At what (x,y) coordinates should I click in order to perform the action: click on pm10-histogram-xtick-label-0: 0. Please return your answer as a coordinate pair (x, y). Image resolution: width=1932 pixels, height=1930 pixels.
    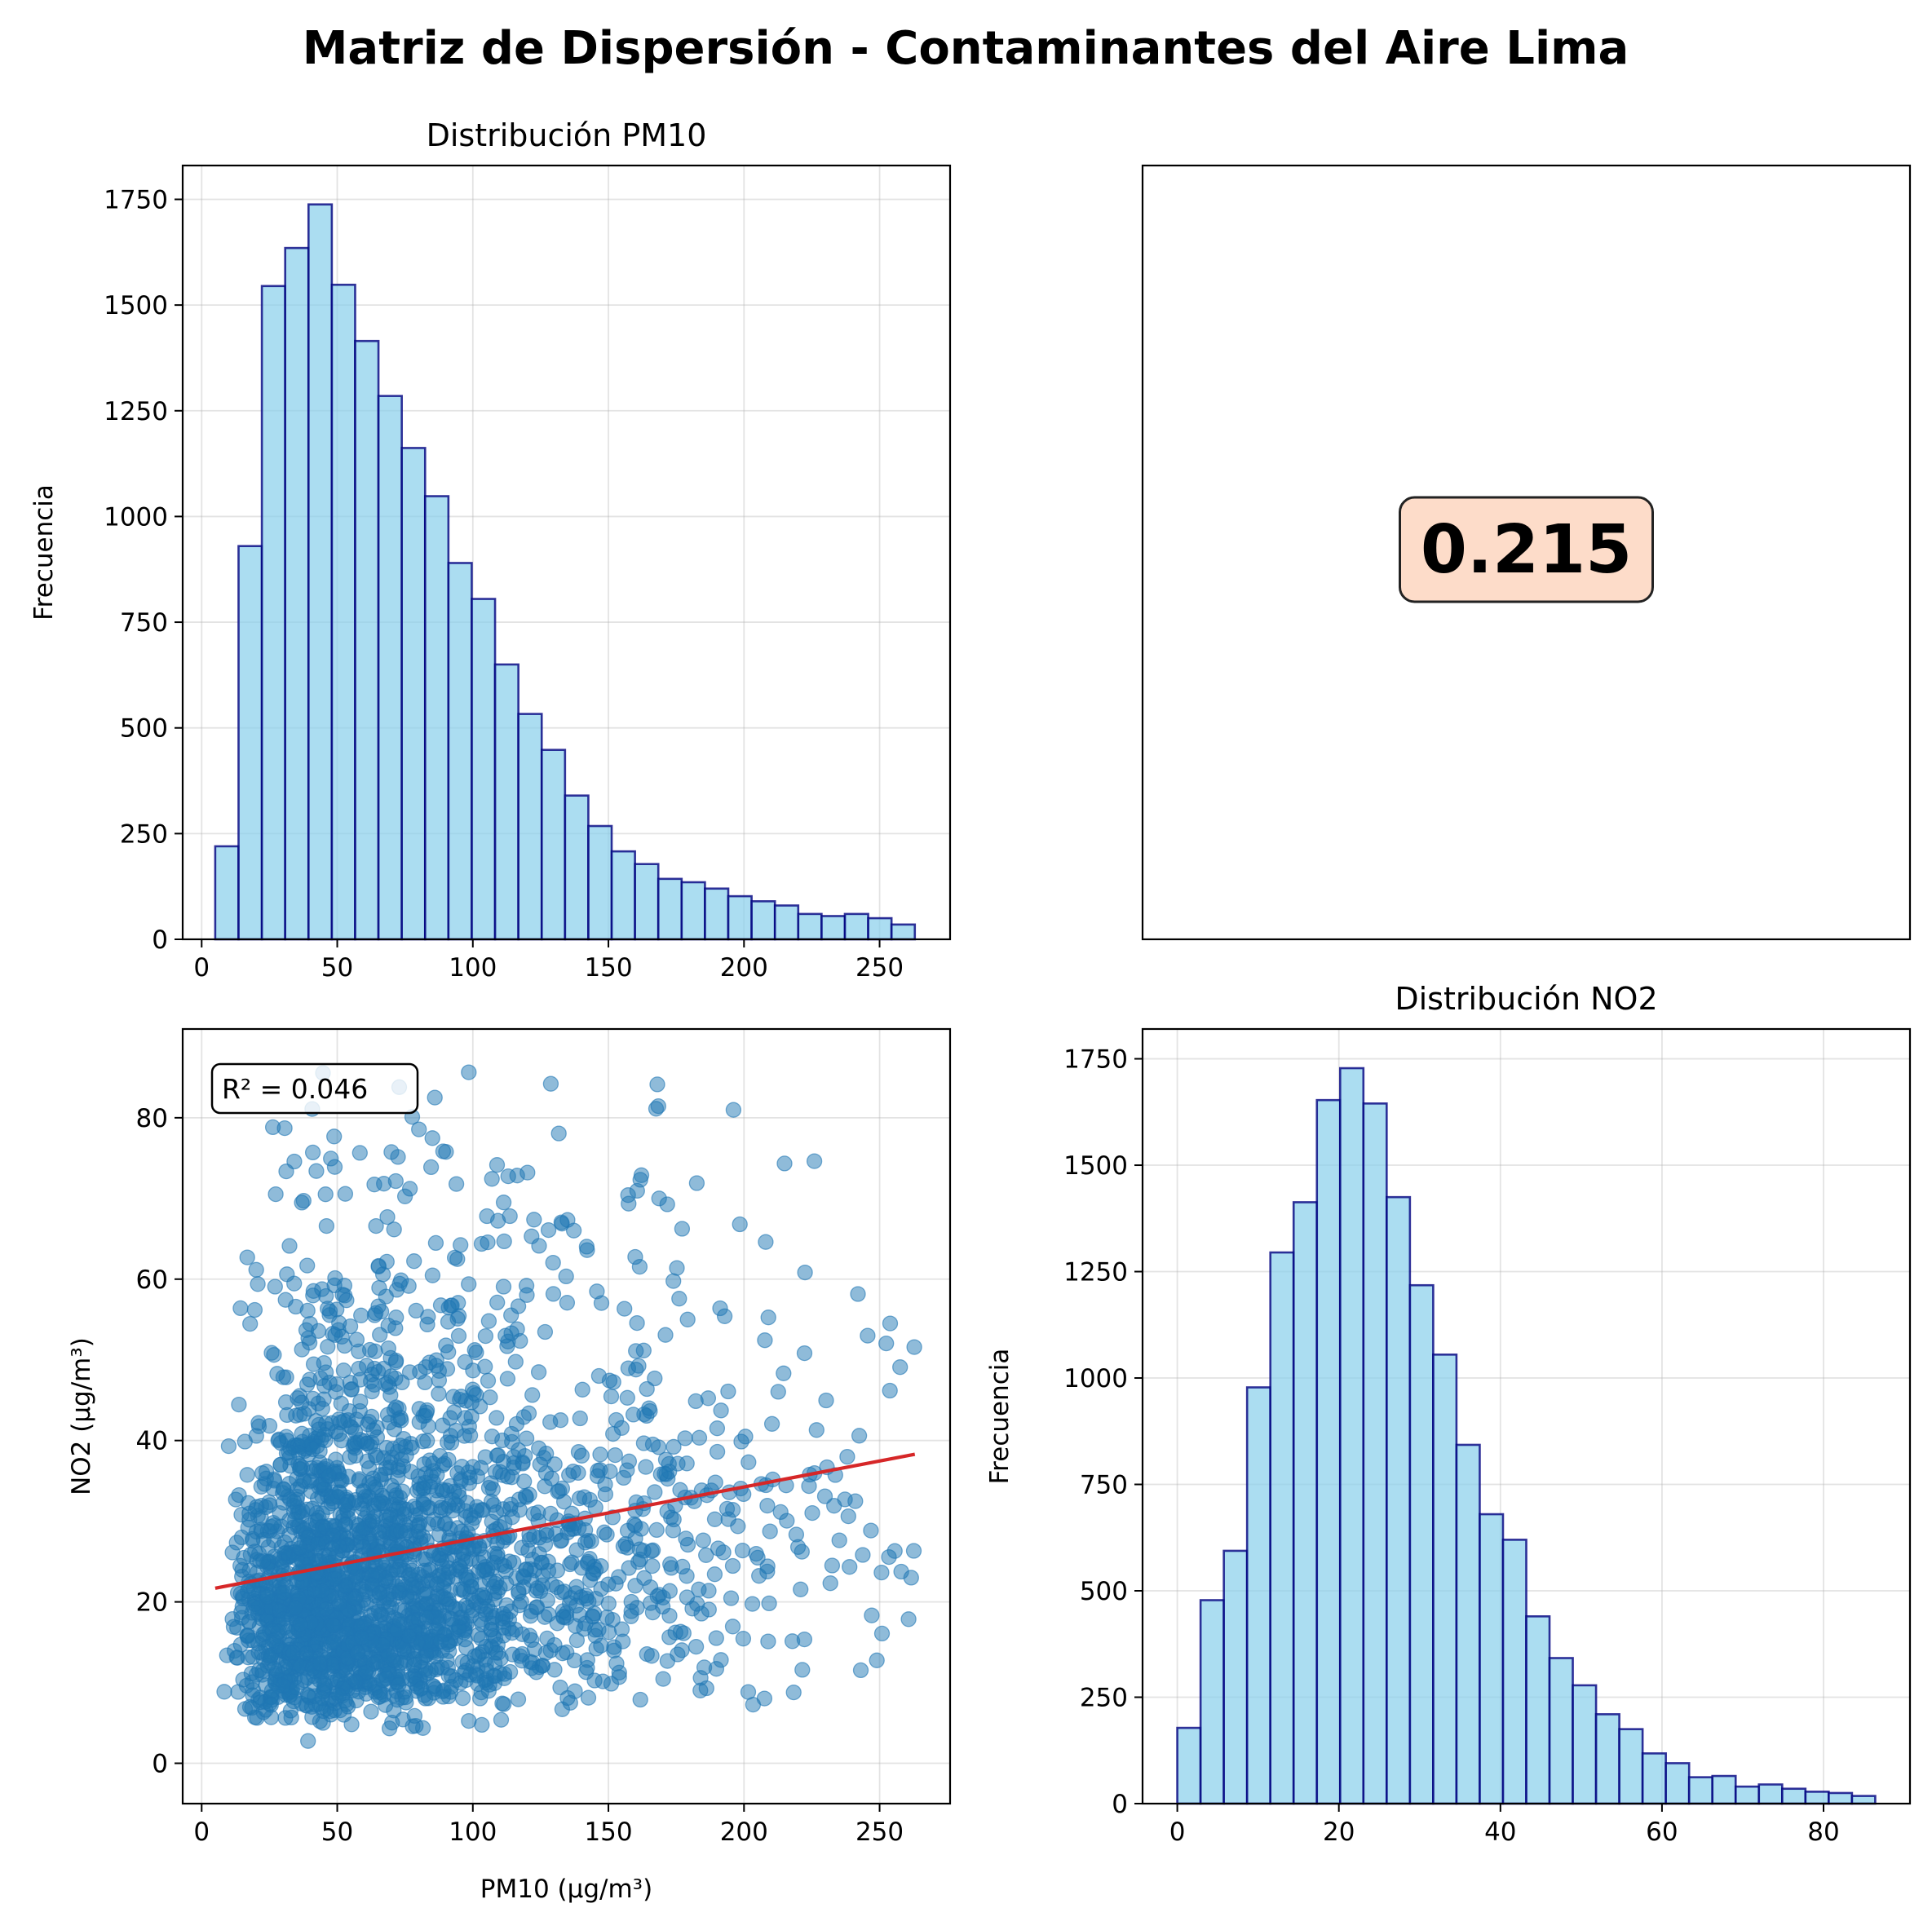
    Looking at the image, I should click on (201, 968).